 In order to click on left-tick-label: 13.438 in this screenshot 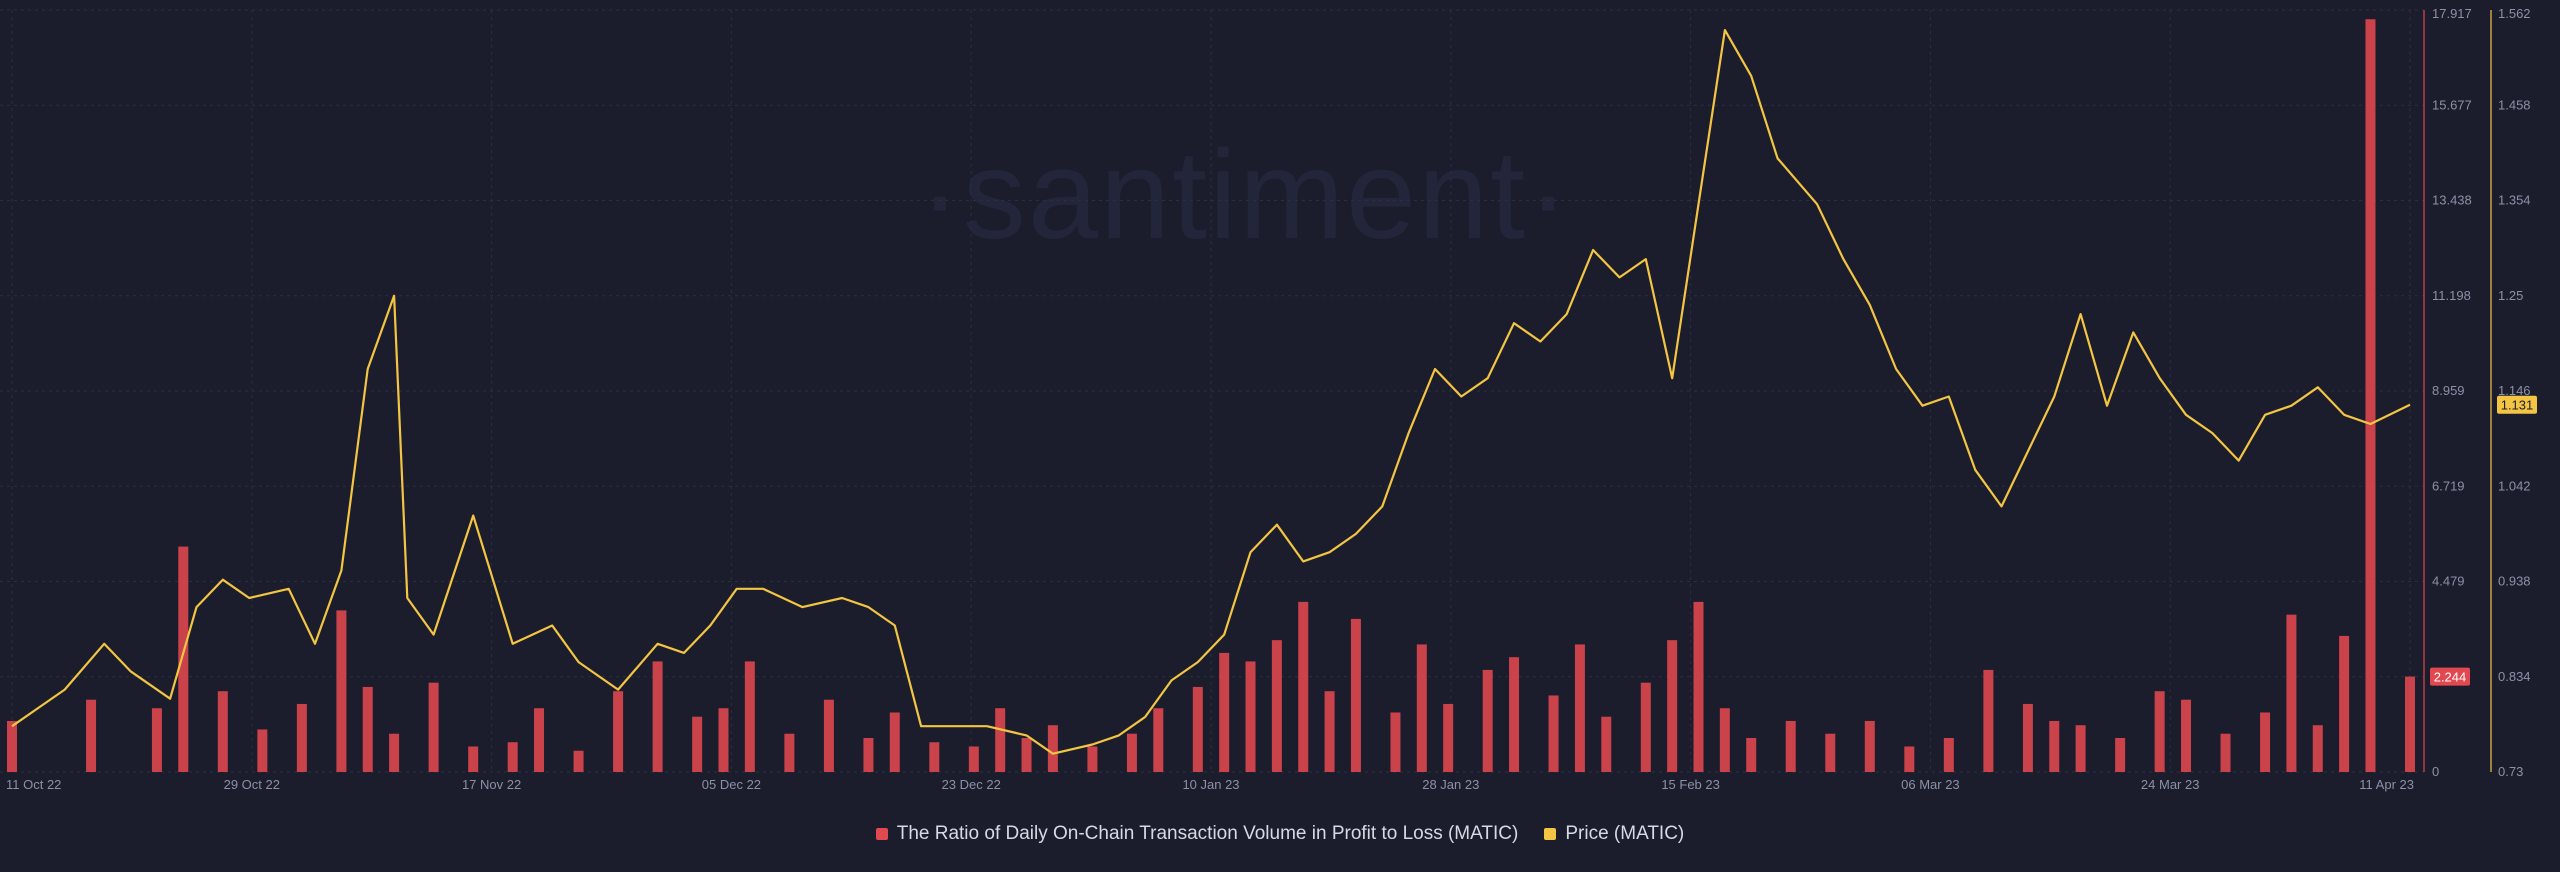, I will do `click(2452, 200)`.